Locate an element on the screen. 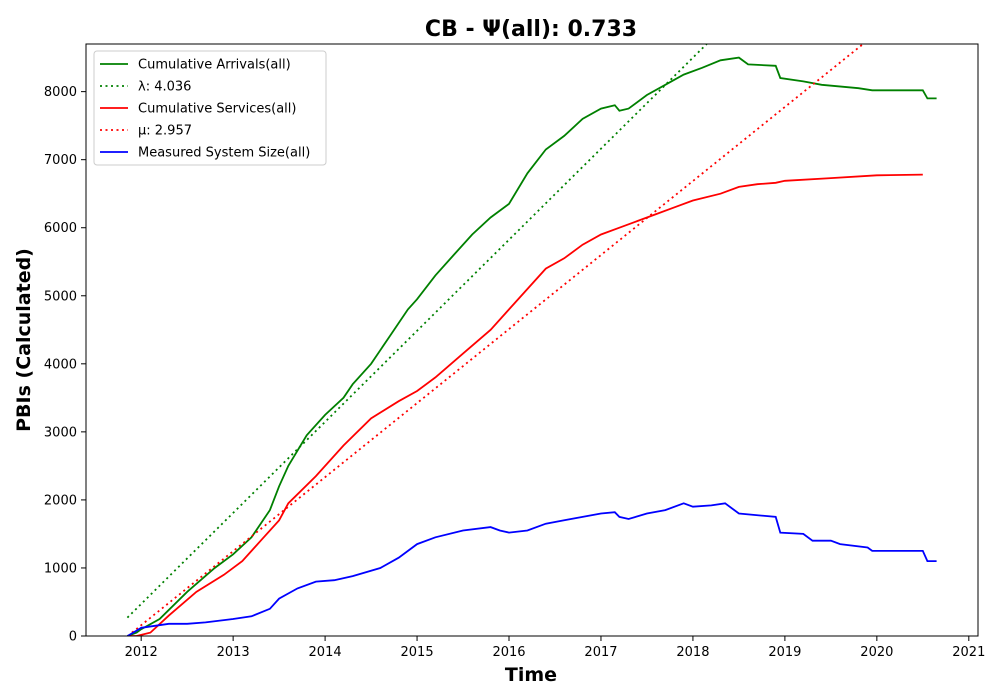 The height and width of the screenshot is (700, 1000). legend-label-4: Measured System Size(all) is located at coordinates (224, 153).